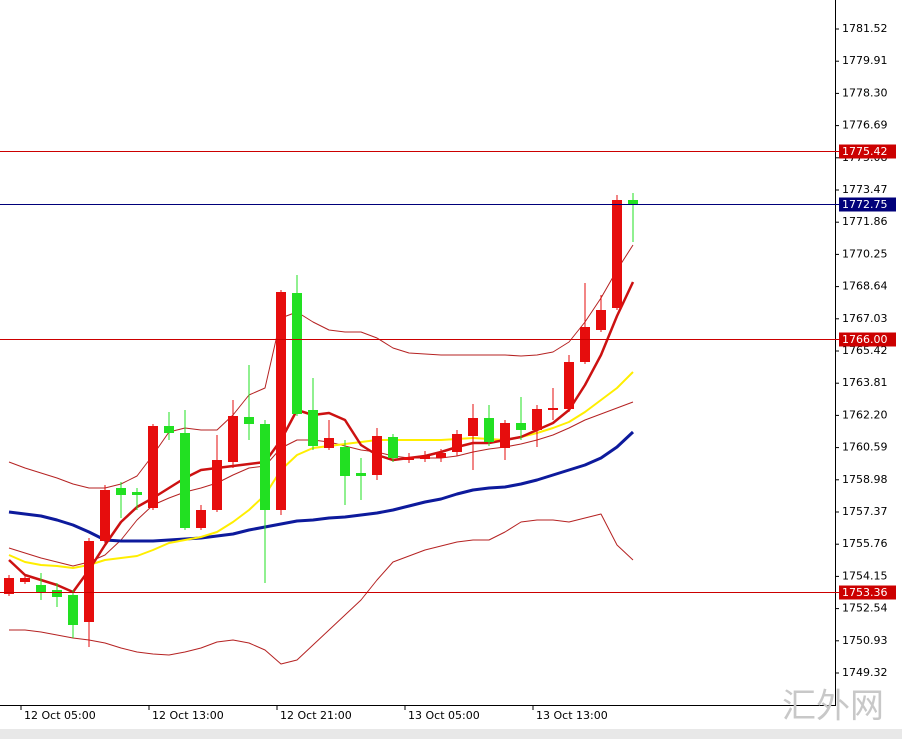  I want to click on y-tick-label: 1763.81, so click(865, 382).